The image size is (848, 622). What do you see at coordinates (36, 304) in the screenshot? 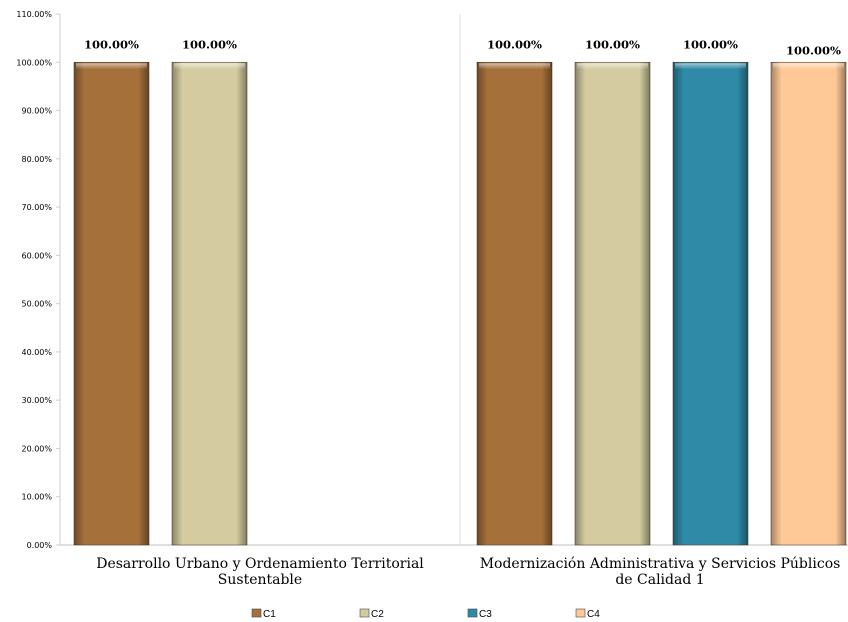
I see `y-tick-label: 50.00%` at bounding box center [36, 304].